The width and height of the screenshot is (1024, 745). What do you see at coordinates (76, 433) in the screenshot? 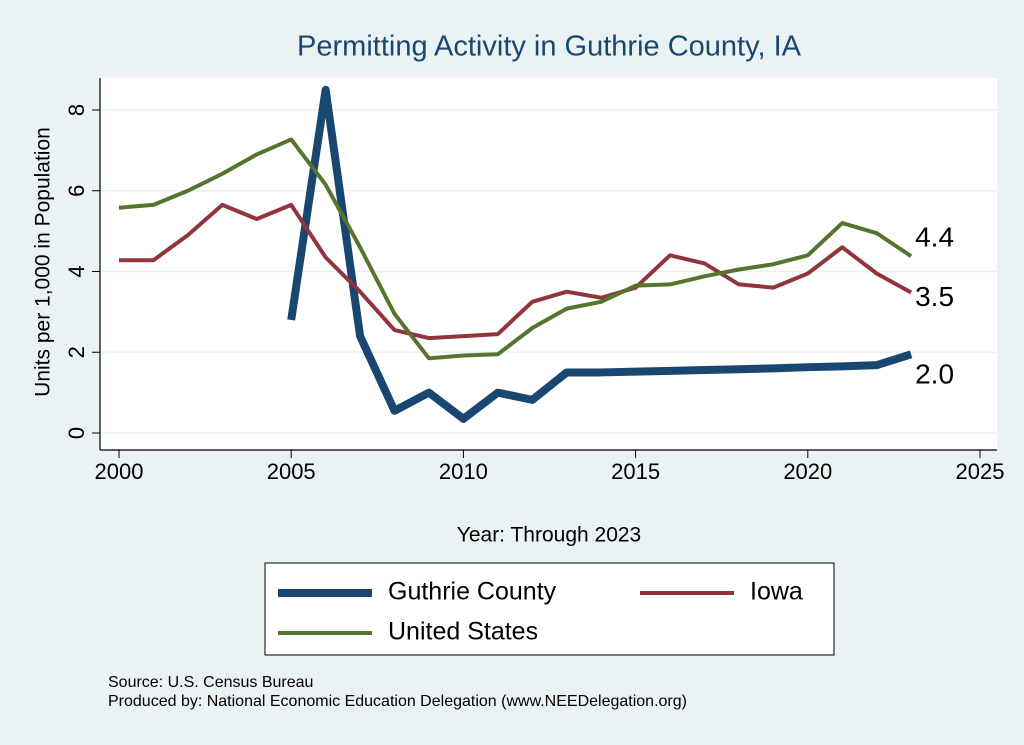
I see `y-tick-label: 0` at bounding box center [76, 433].